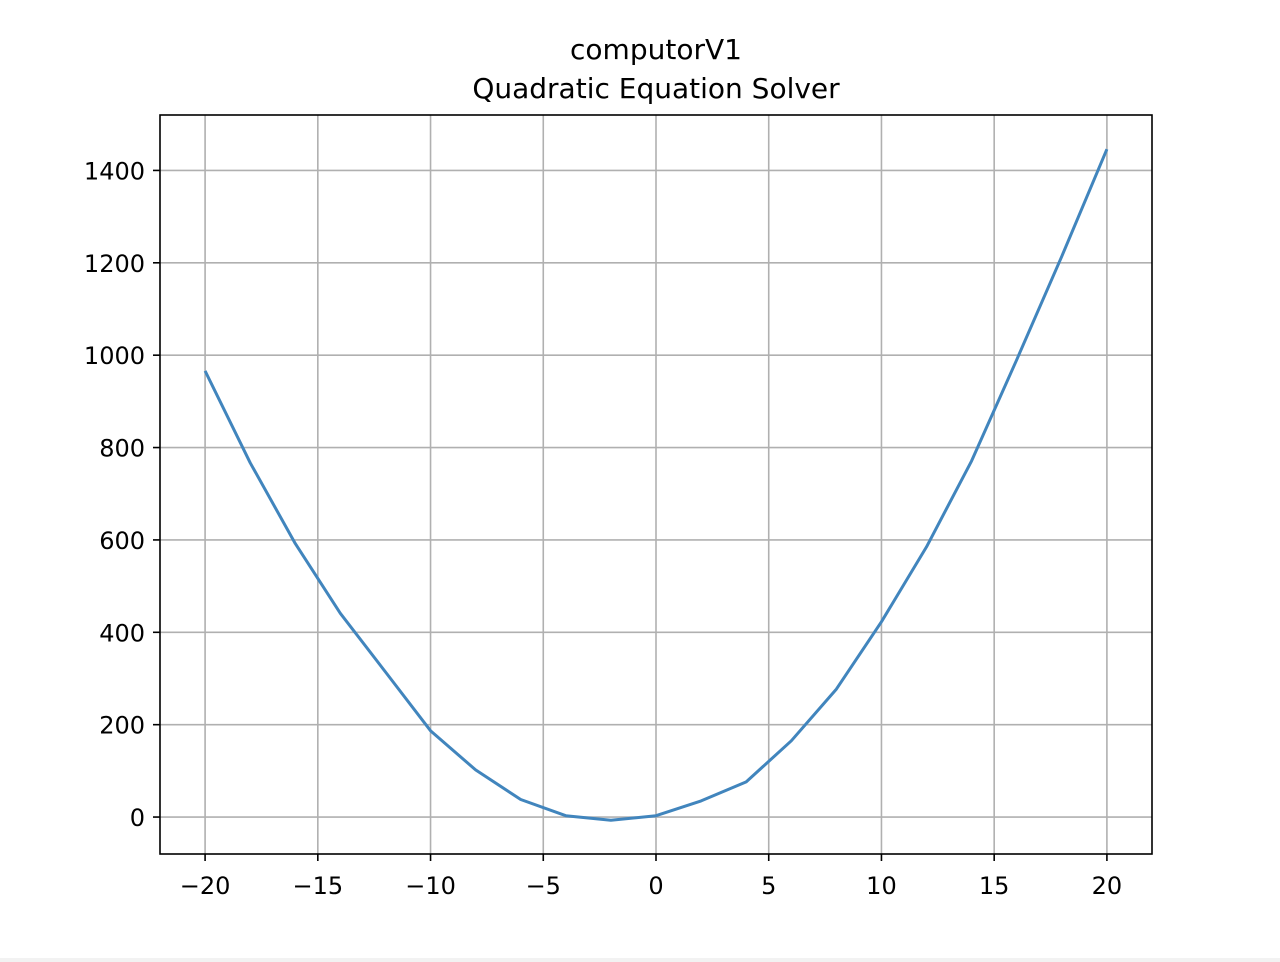 This screenshot has width=1280, height=962. What do you see at coordinates (114, 171) in the screenshot?
I see `y-tick-label: 1400` at bounding box center [114, 171].